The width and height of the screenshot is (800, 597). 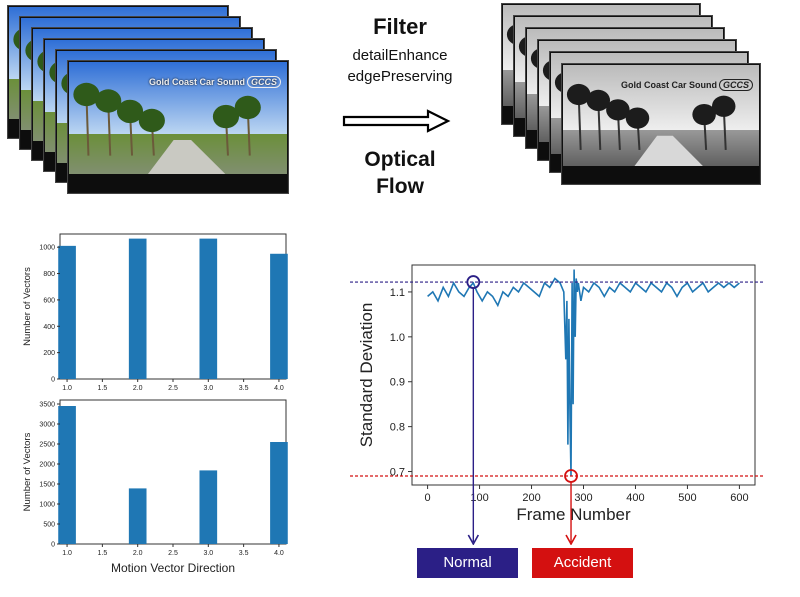 What do you see at coordinates (473, 539) in the screenshot?
I see `normal-arrowhead-icon` at bounding box center [473, 539].